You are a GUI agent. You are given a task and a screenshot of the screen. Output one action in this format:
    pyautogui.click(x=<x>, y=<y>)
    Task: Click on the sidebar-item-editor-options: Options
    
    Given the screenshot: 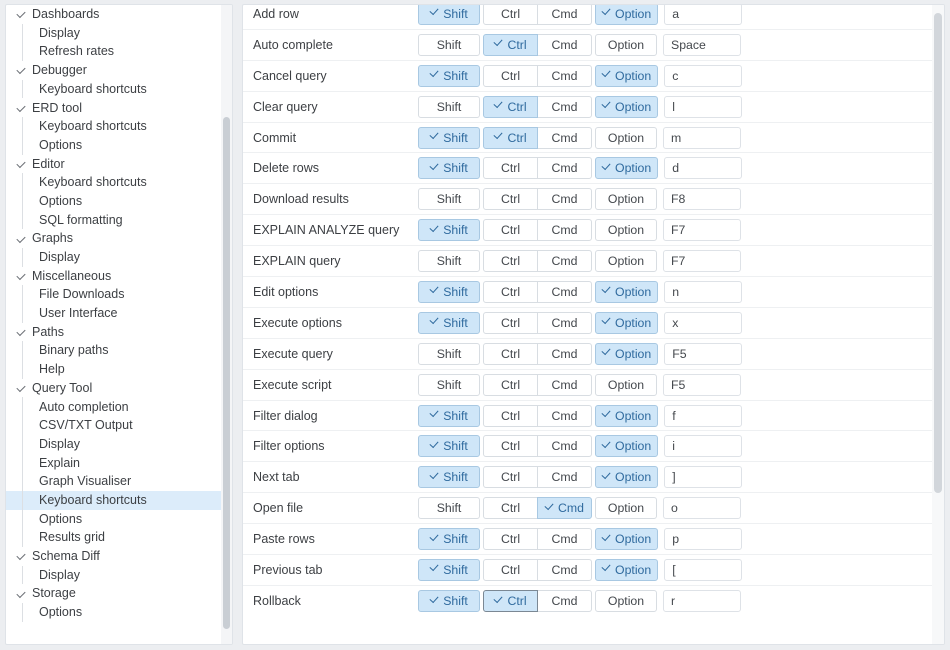 What is the action you would take?
    pyautogui.click(x=119, y=201)
    